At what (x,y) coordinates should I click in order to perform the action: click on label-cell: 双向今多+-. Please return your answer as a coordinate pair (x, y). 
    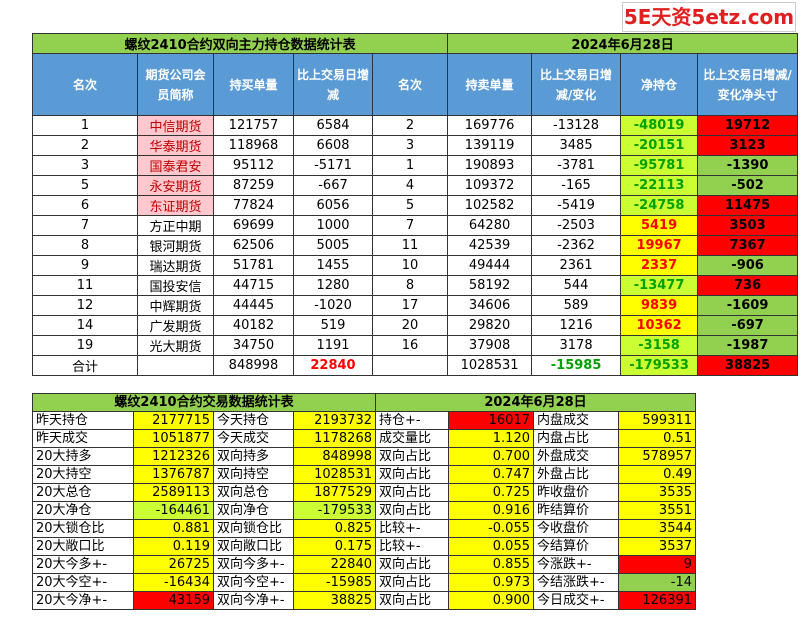
    Looking at the image, I should click on (253, 564).